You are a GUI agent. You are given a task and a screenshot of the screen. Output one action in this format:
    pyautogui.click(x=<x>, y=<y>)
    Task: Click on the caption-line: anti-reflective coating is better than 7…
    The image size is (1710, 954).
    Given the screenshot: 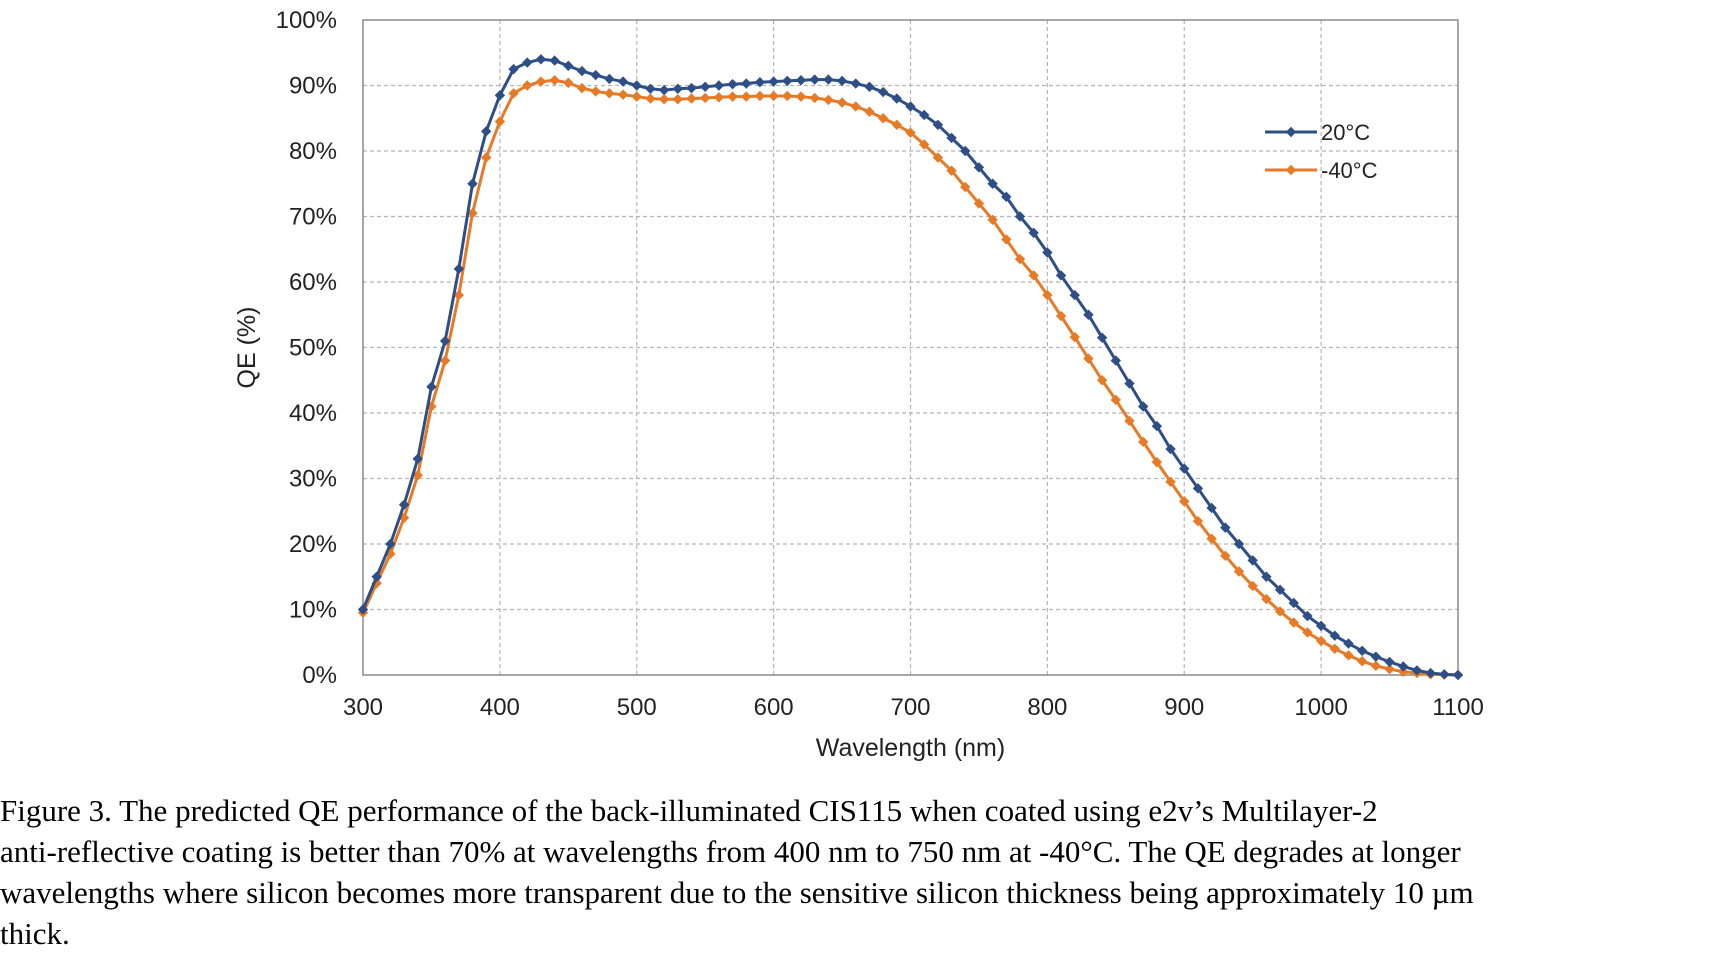 What is the action you would take?
    pyautogui.click(x=730, y=851)
    